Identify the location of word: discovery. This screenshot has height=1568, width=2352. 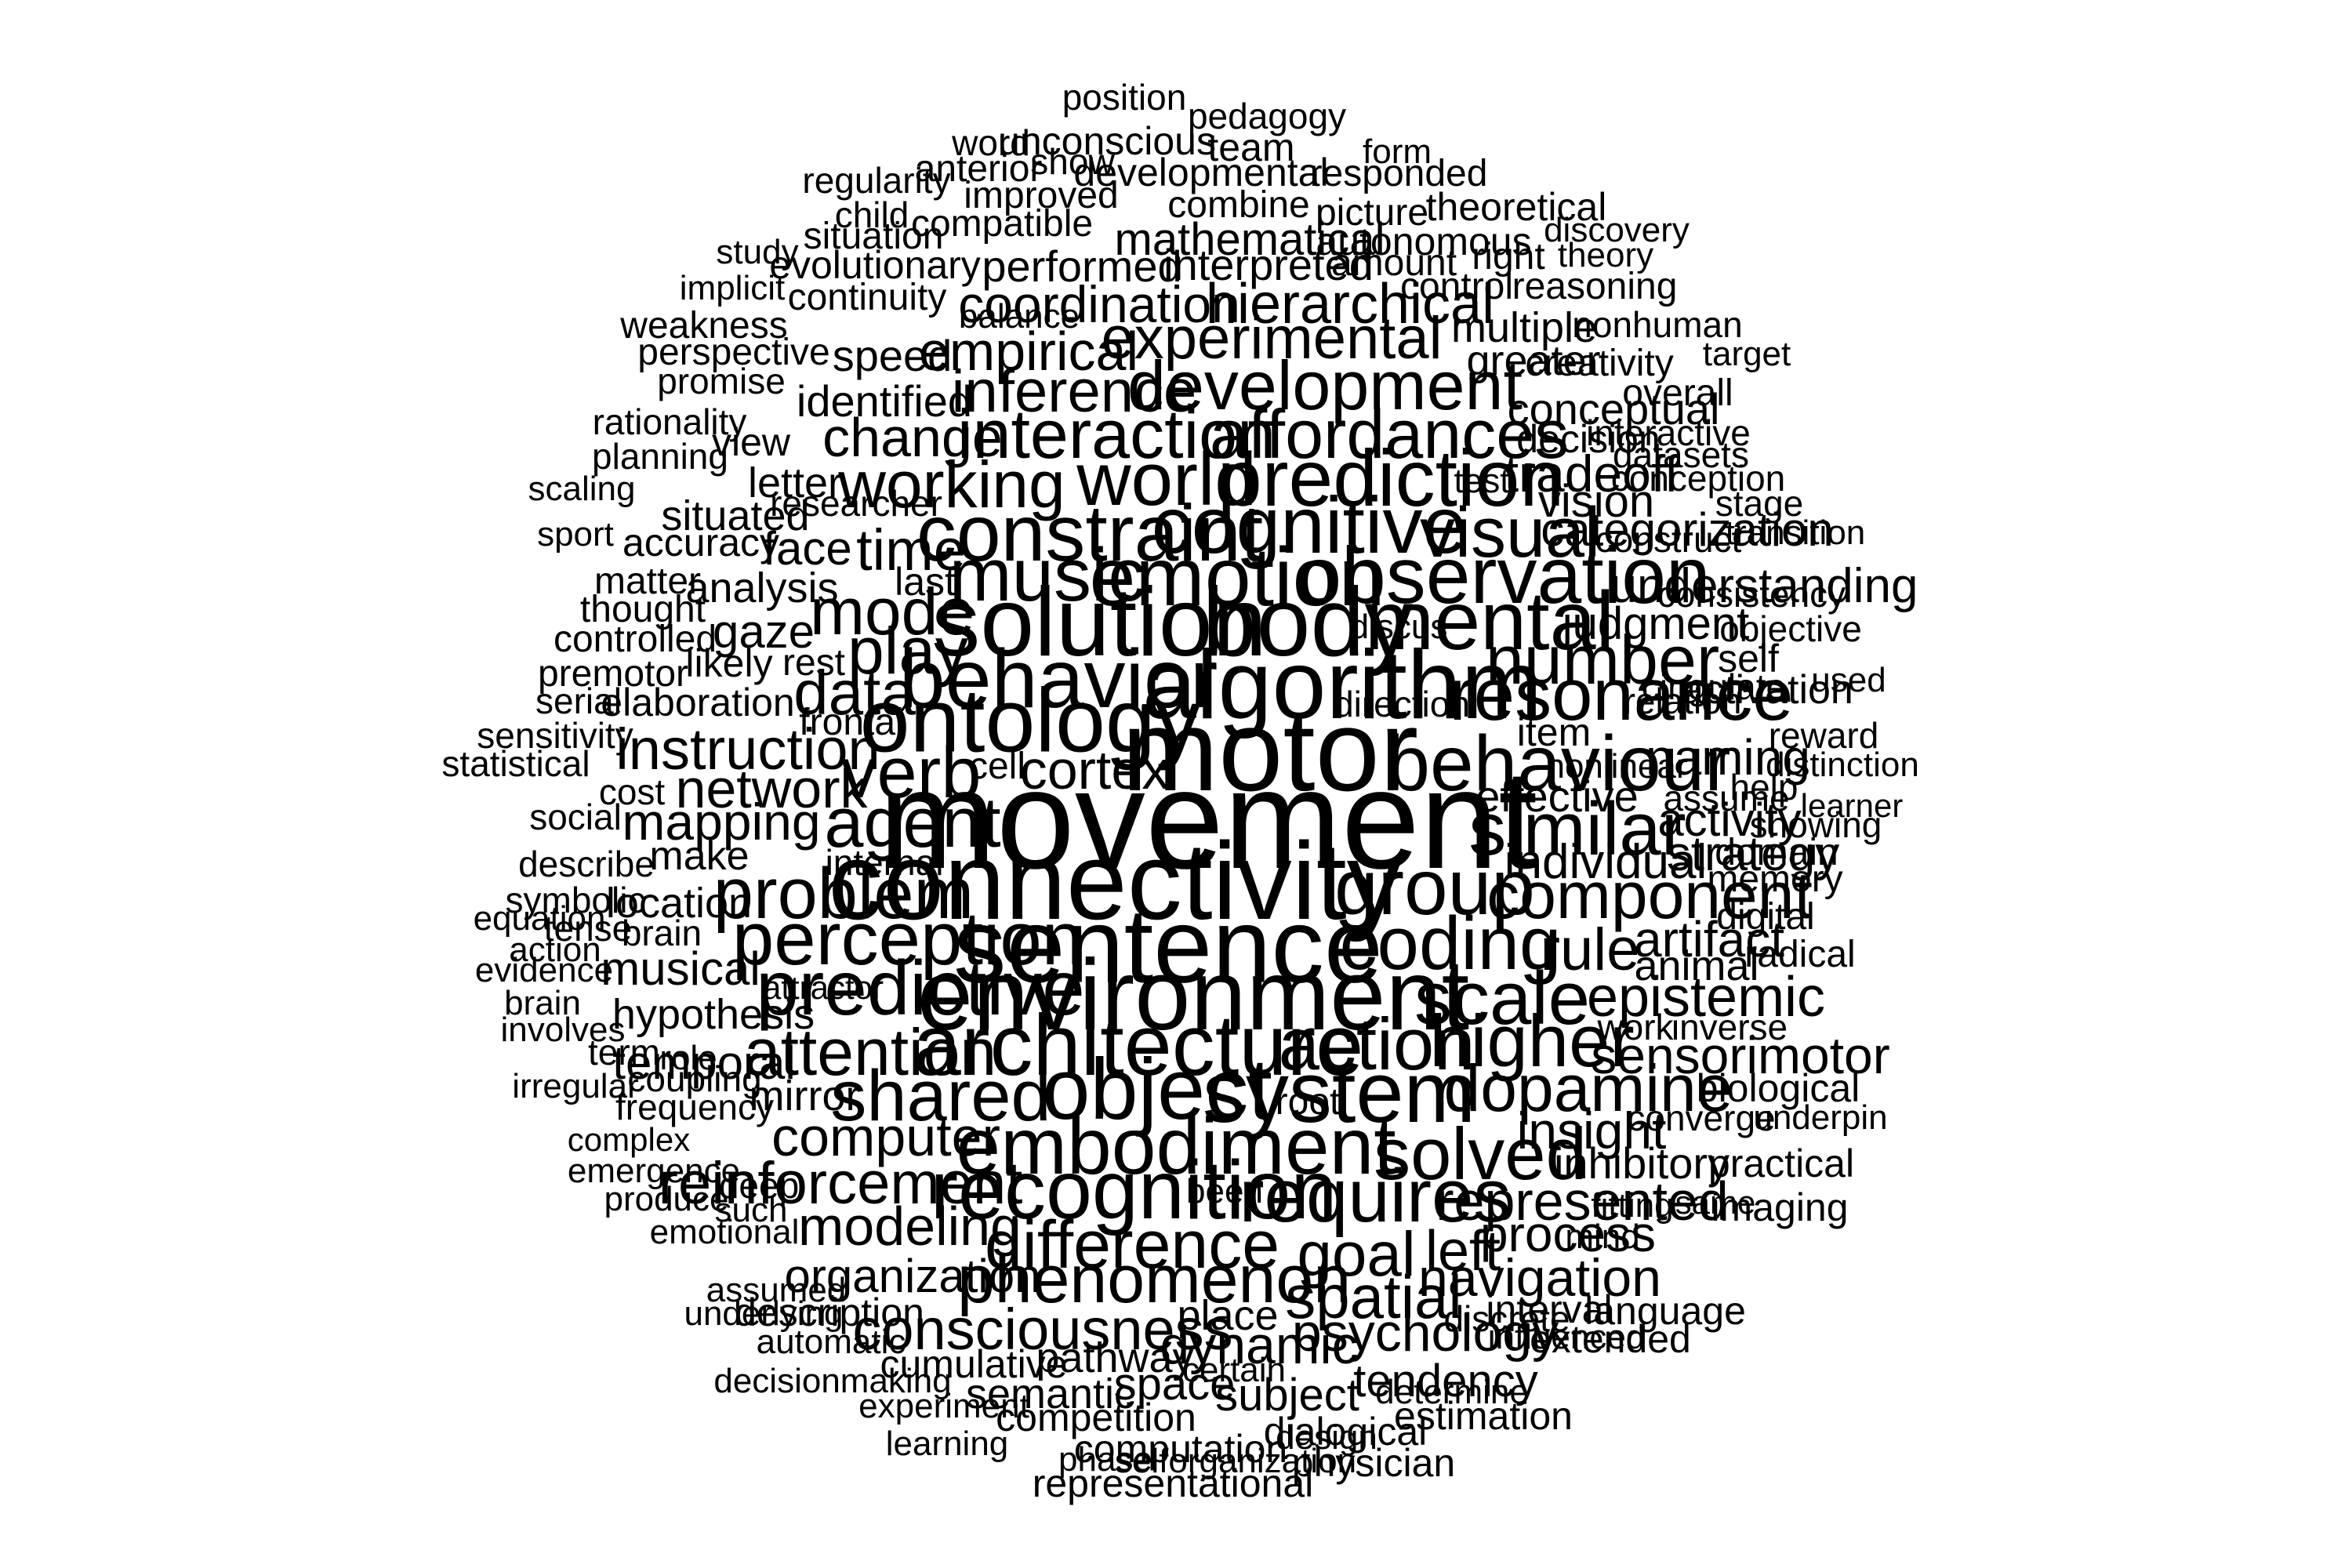
(1617, 230).